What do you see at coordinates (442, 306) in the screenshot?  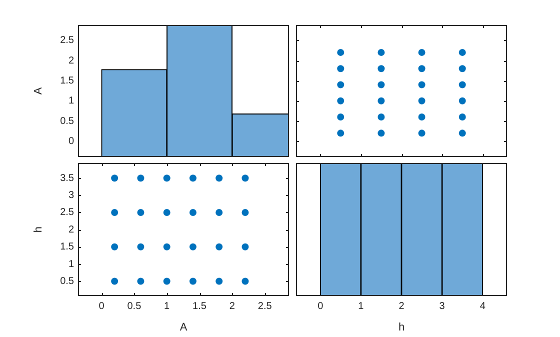 I see `x-tick-label: 3` at bounding box center [442, 306].